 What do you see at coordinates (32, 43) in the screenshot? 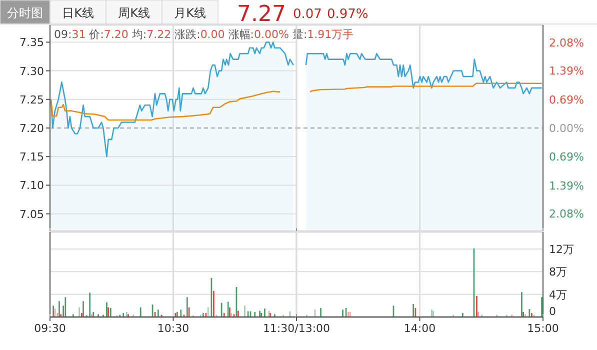
I see `y-tick-label: 7.35` at bounding box center [32, 43].